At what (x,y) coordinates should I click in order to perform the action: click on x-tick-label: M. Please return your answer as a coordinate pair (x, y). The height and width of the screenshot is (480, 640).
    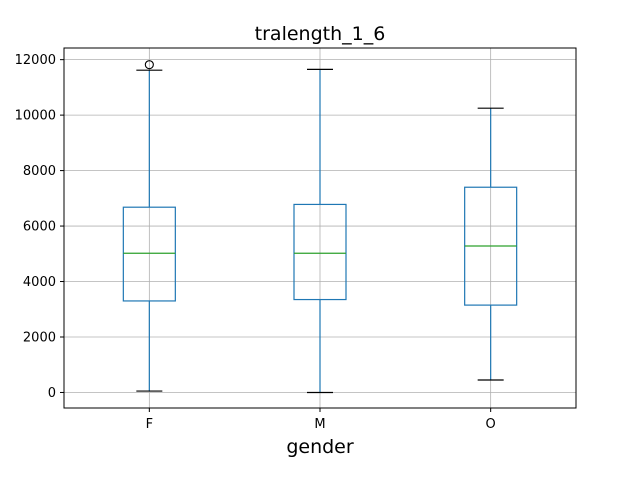
    Looking at the image, I should click on (319, 424).